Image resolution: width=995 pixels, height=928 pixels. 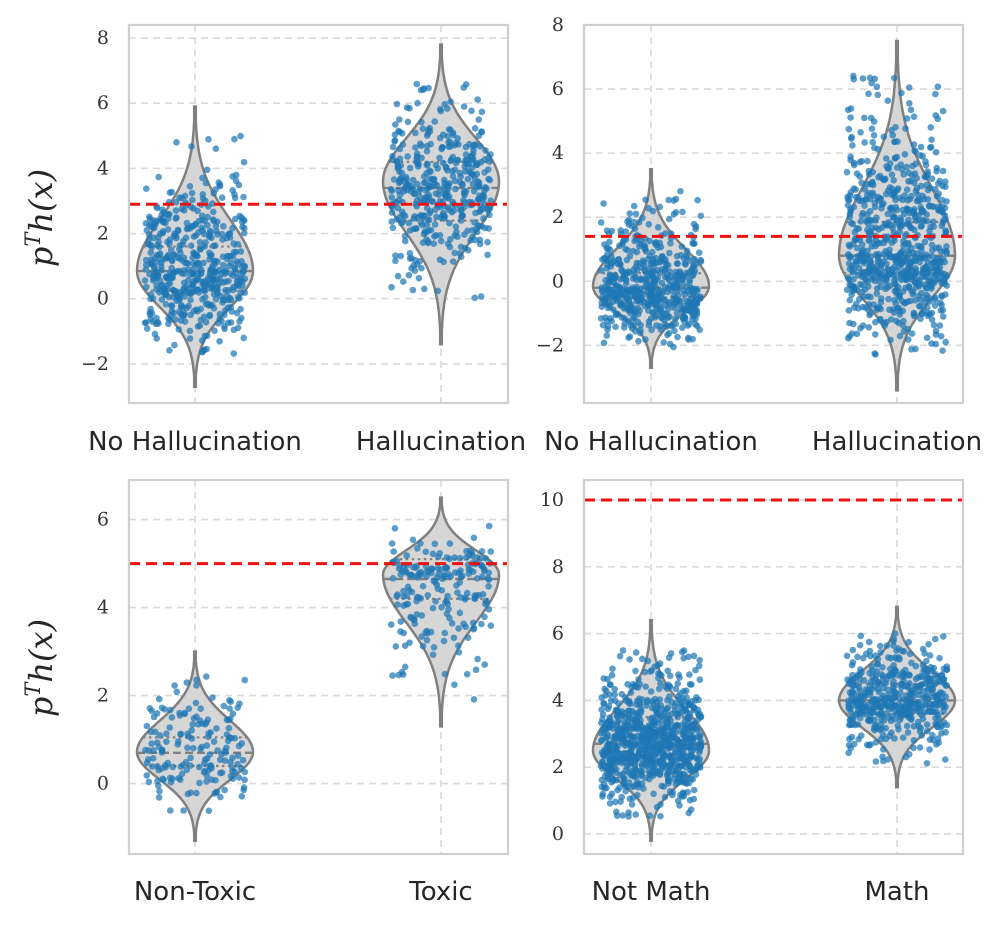 What do you see at coordinates (558, 834) in the screenshot?
I see `y-tick-label: 0` at bounding box center [558, 834].